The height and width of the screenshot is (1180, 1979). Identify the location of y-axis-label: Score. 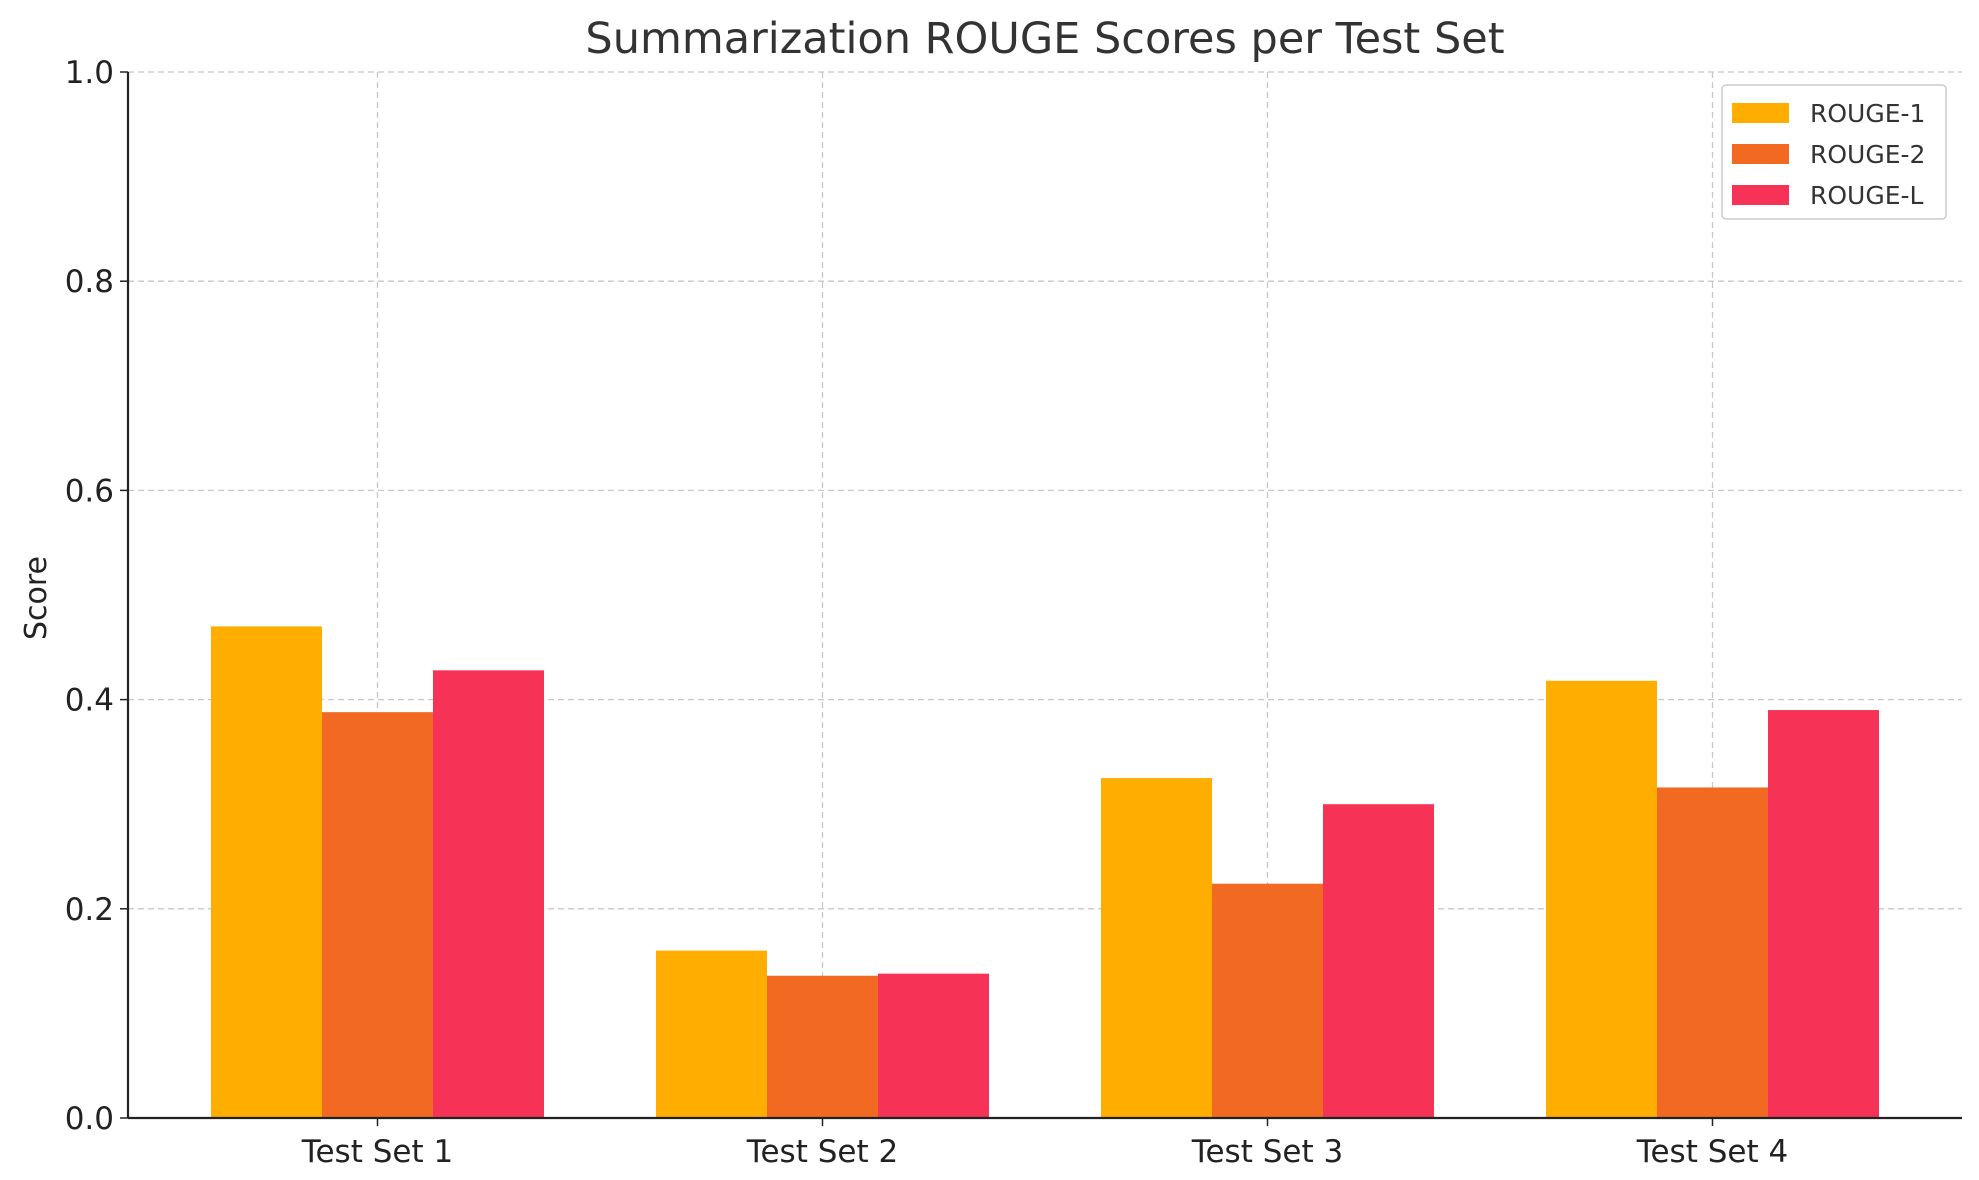
(36, 598).